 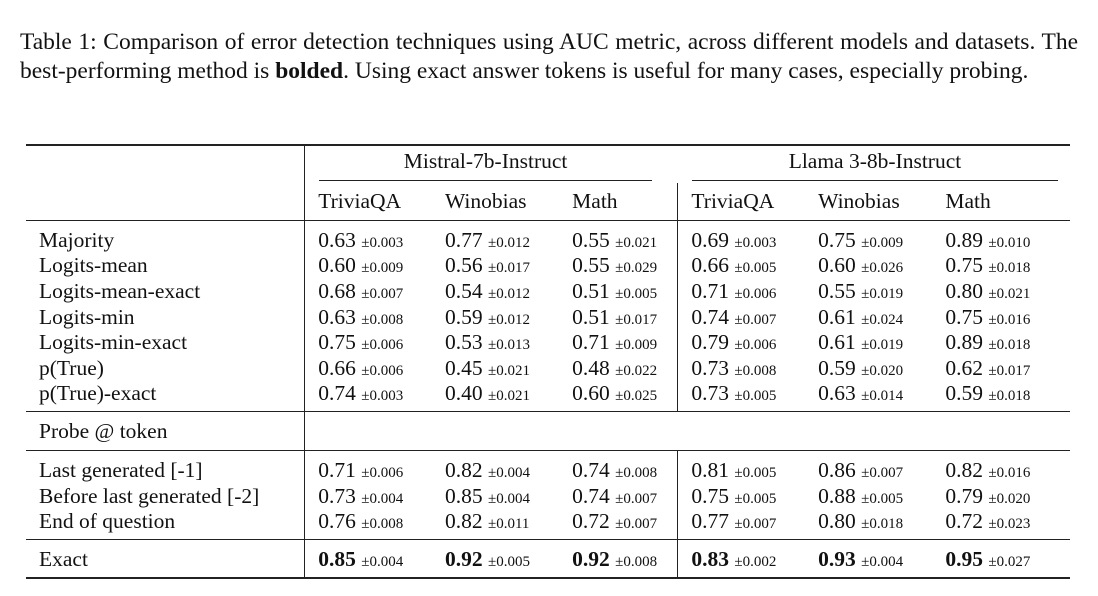 What do you see at coordinates (741, 368) in the screenshot?
I see `score-cell: 0.73 ±0.008` at bounding box center [741, 368].